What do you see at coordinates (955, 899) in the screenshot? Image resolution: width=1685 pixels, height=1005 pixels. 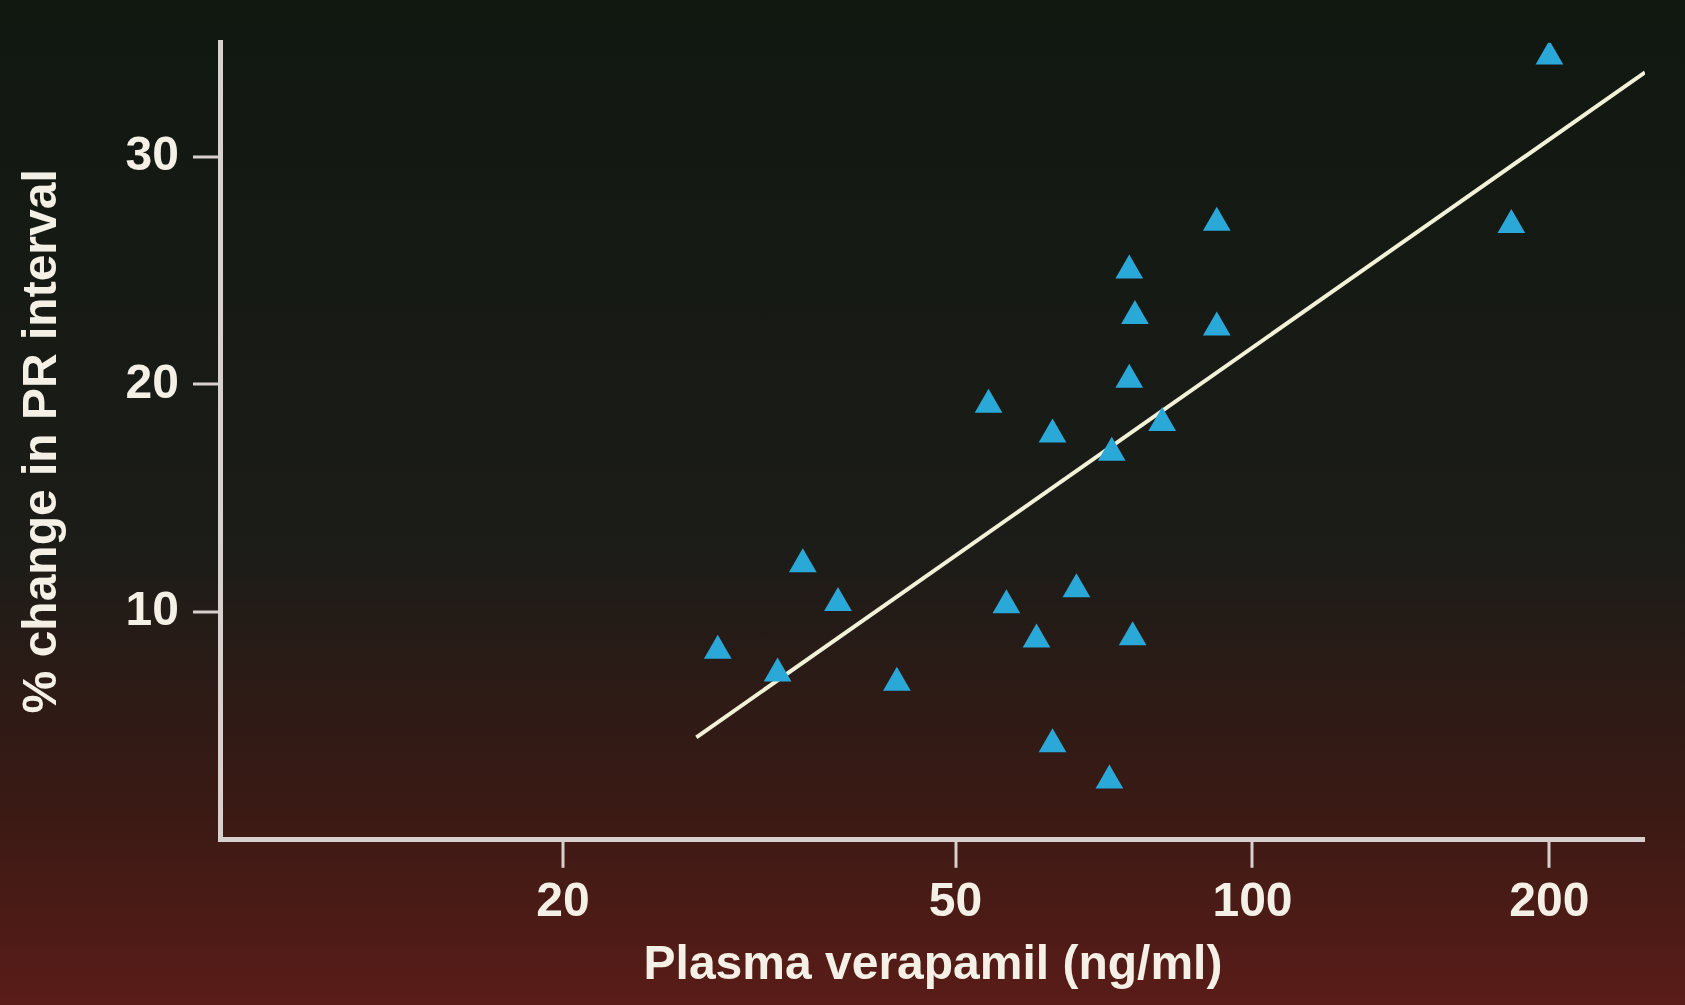 I see `x-tick-label: 50` at bounding box center [955, 899].